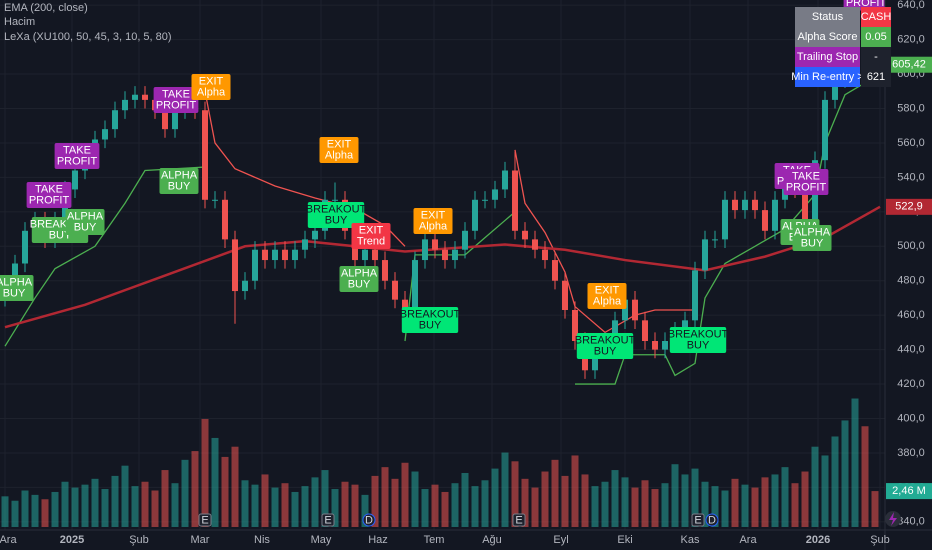 The image size is (932, 550). What do you see at coordinates (911, 315) in the screenshot?
I see `y-tick-label: 460,0` at bounding box center [911, 315].